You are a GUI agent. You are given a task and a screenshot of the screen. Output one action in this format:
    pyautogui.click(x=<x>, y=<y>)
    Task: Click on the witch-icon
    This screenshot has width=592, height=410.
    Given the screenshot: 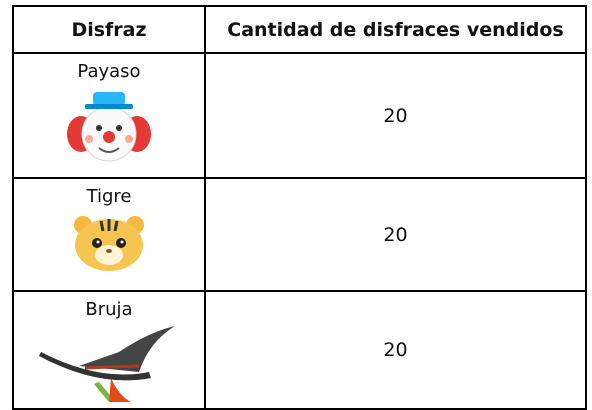 What is the action you would take?
    pyautogui.click(x=107, y=364)
    